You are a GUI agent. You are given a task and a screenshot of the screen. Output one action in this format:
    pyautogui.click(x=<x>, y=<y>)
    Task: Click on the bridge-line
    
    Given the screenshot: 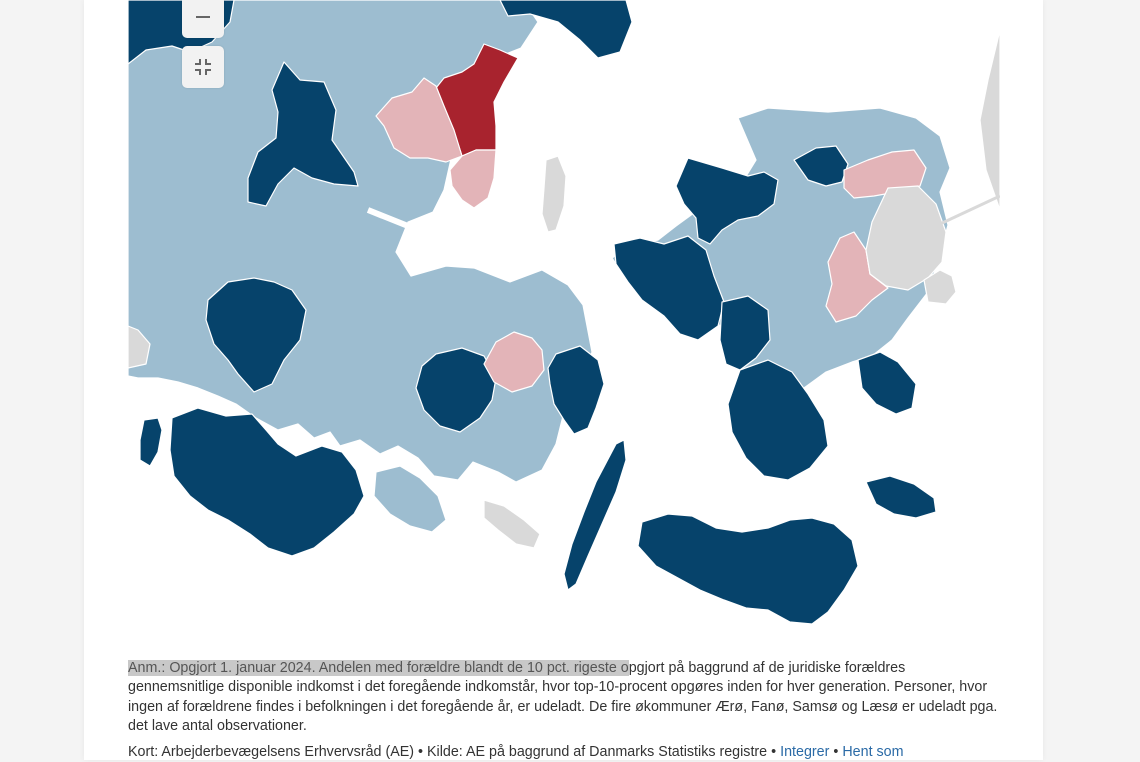 What is the action you would take?
    pyautogui.click(x=969, y=210)
    